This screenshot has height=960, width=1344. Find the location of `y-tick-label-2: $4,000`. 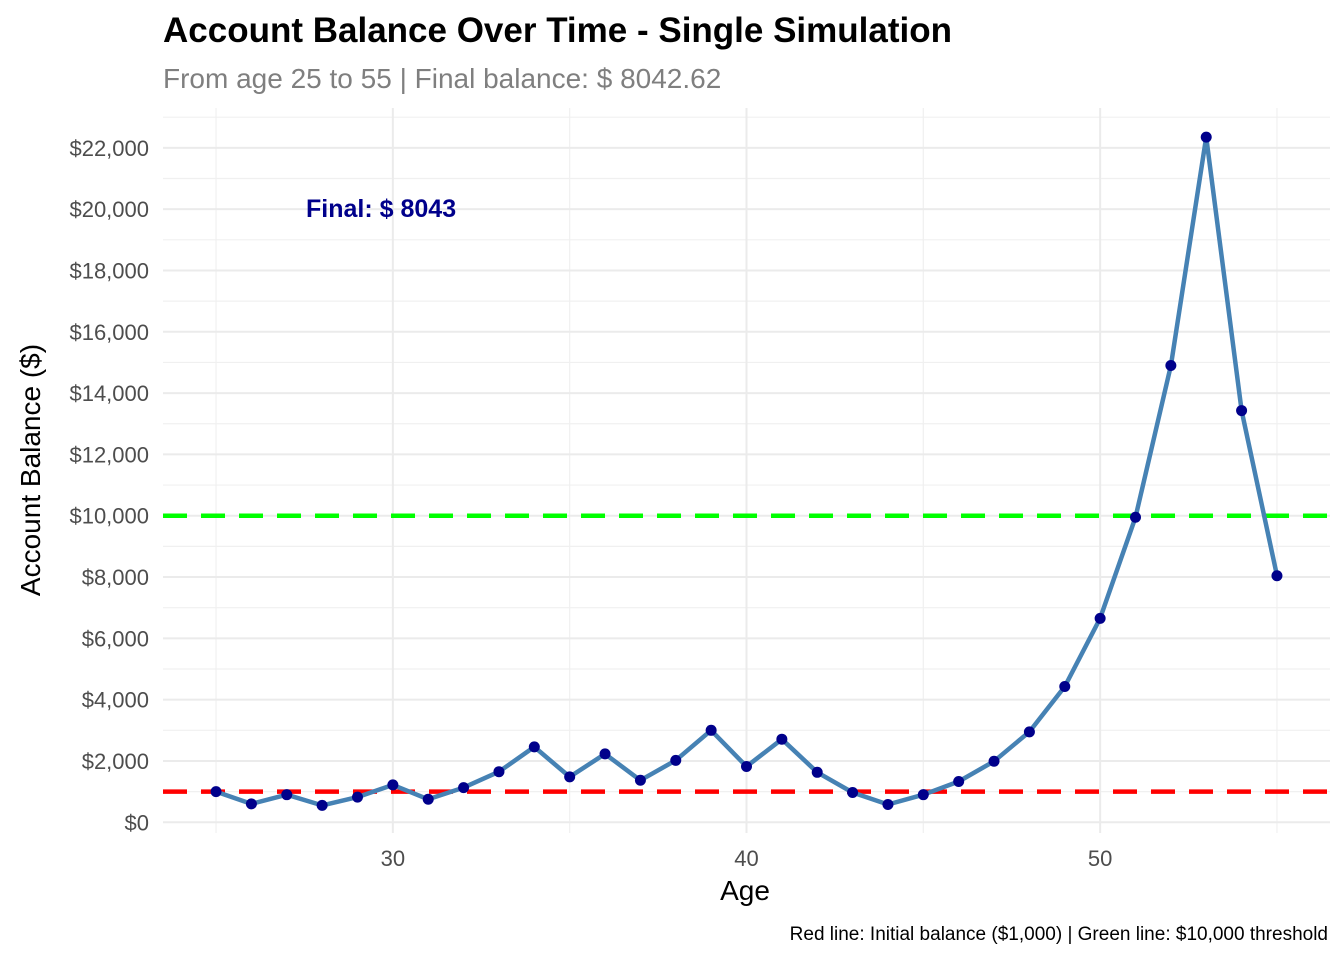

y-tick-label-2: $4,000 is located at coordinates (115, 700).